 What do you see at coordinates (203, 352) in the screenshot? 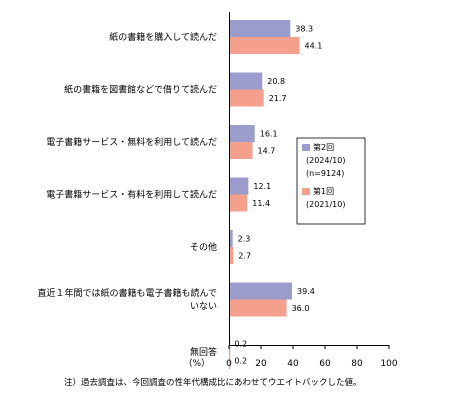
I see `category-label: 無回答` at bounding box center [203, 352].